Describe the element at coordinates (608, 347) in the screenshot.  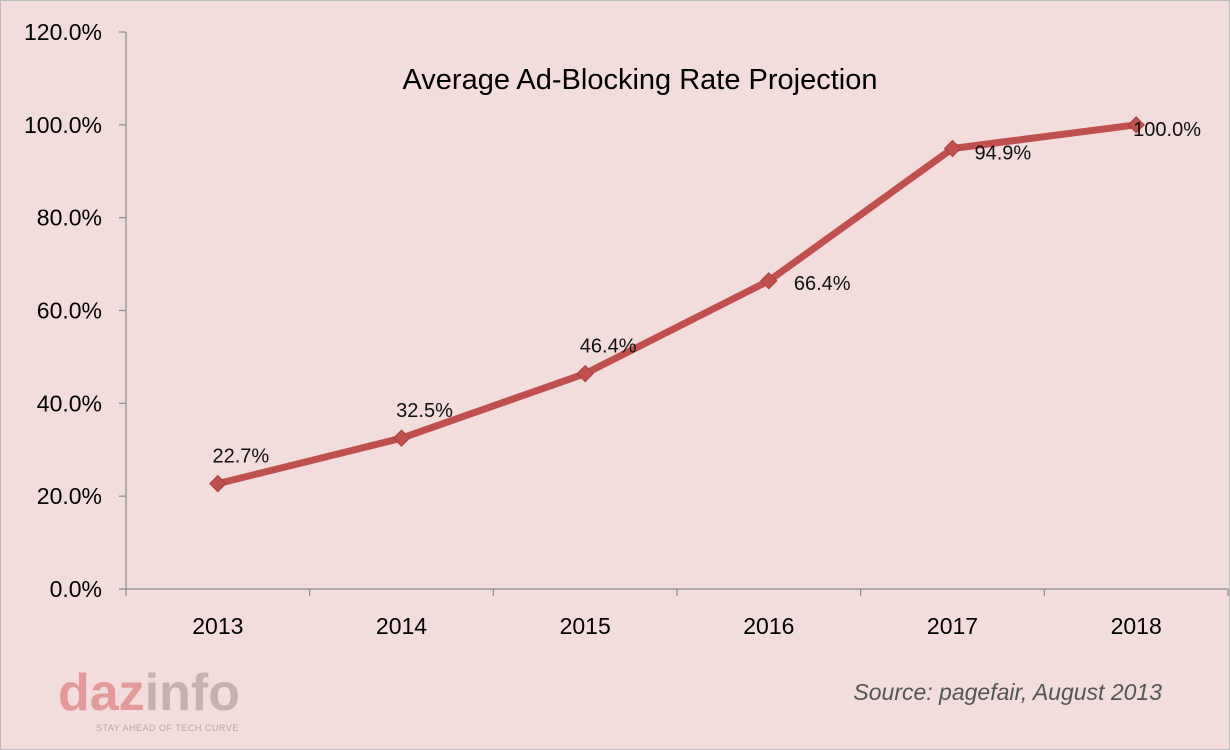
I see `data-label: 46.4%` at that location.